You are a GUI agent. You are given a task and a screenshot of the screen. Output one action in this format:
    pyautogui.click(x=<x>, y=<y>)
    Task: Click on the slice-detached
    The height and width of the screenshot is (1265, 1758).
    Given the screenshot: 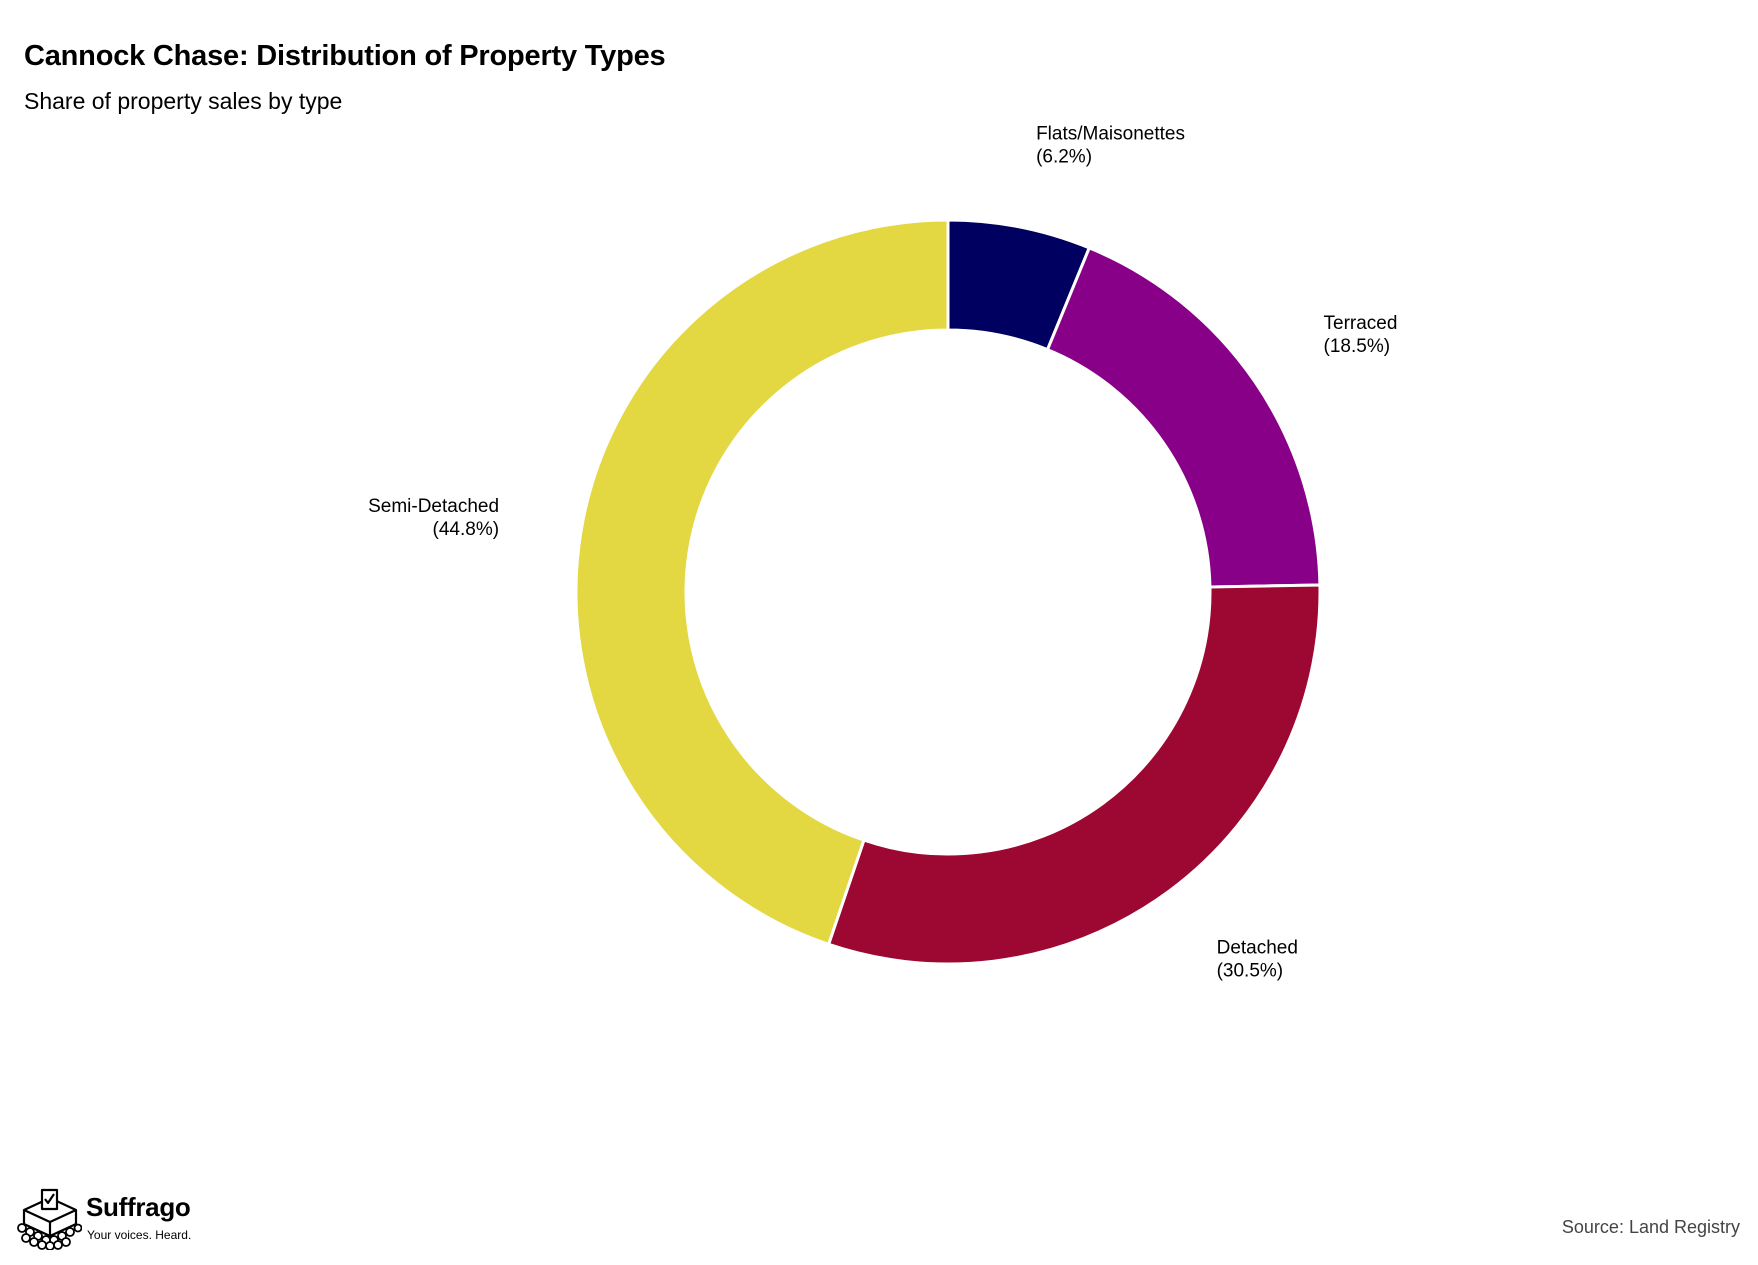 What is the action you would take?
    pyautogui.click(x=1074, y=774)
    